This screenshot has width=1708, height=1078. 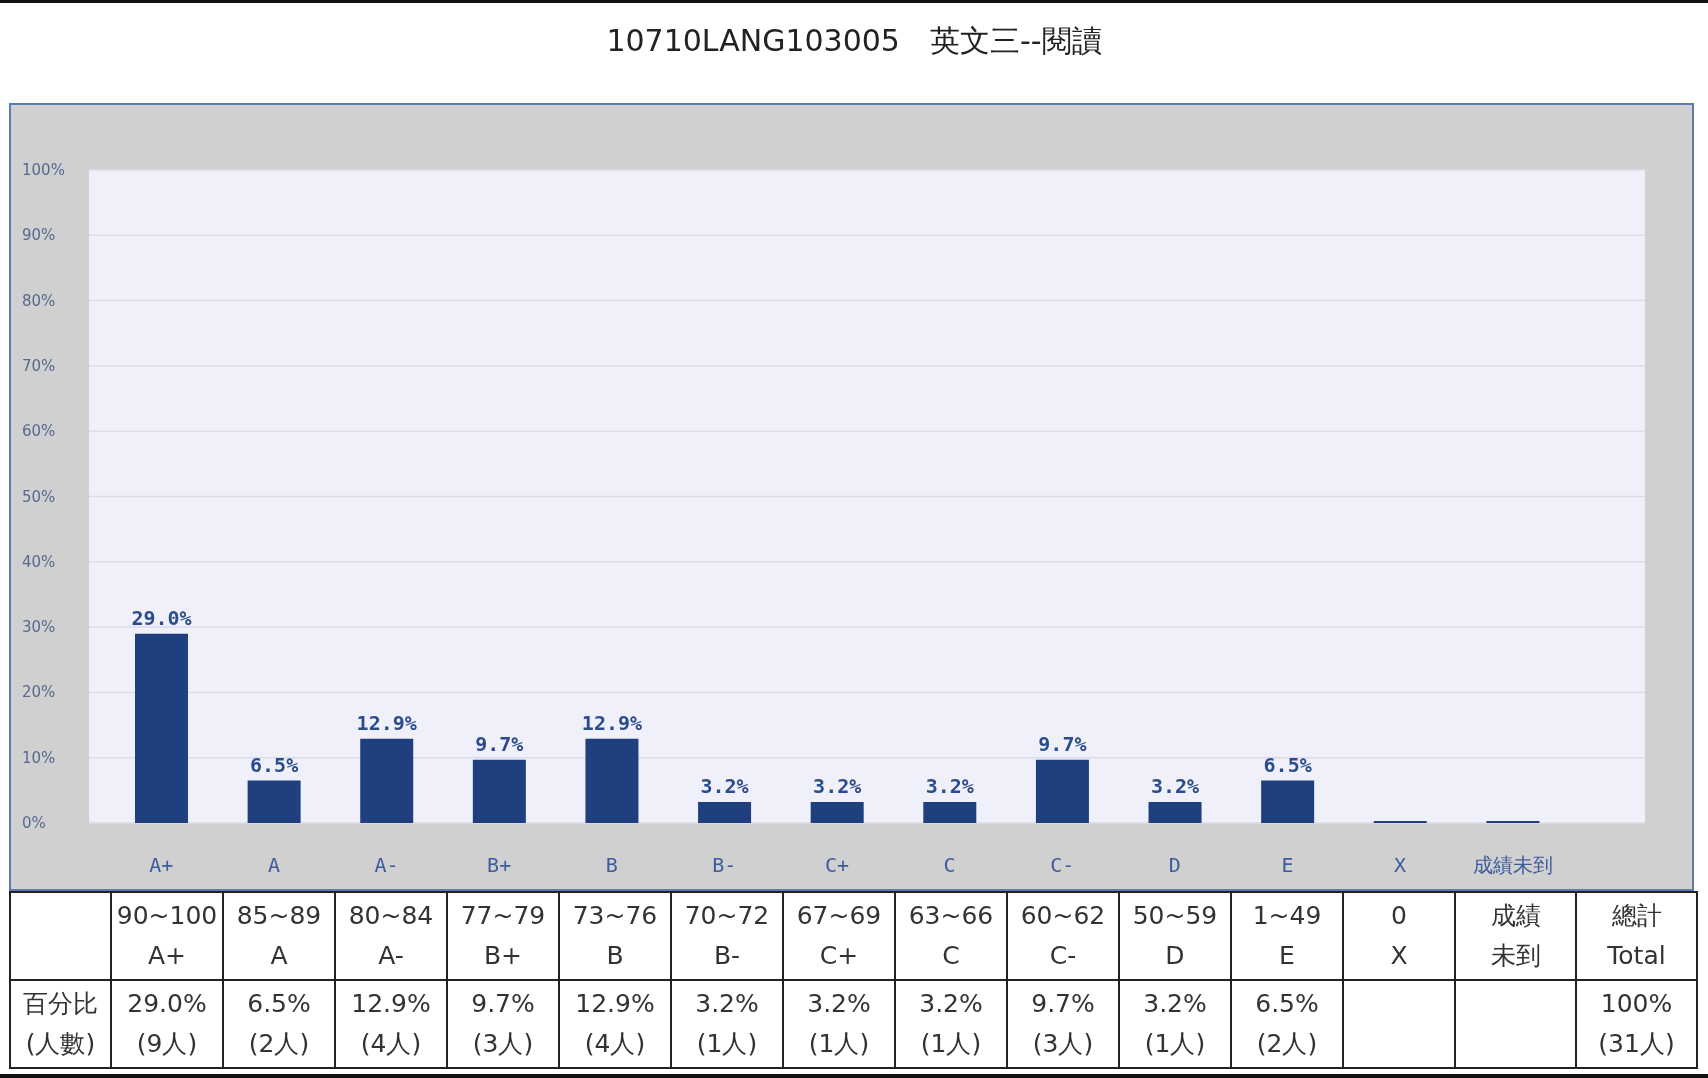 I want to click on y-tick-label: 30%, so click(x=39, y=627).